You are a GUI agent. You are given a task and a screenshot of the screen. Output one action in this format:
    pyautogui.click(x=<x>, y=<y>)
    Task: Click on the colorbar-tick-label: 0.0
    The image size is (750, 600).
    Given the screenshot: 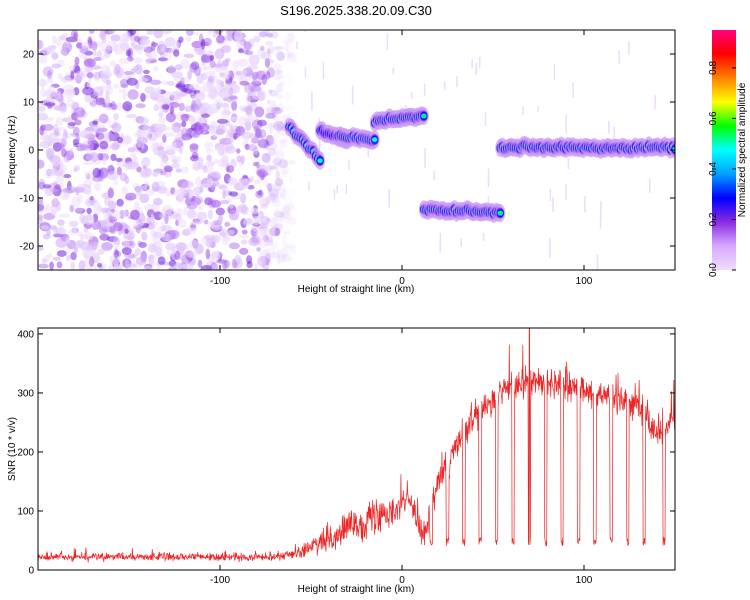 What is the action you would take?
    pyautogui.click(x=713, y=270)
    